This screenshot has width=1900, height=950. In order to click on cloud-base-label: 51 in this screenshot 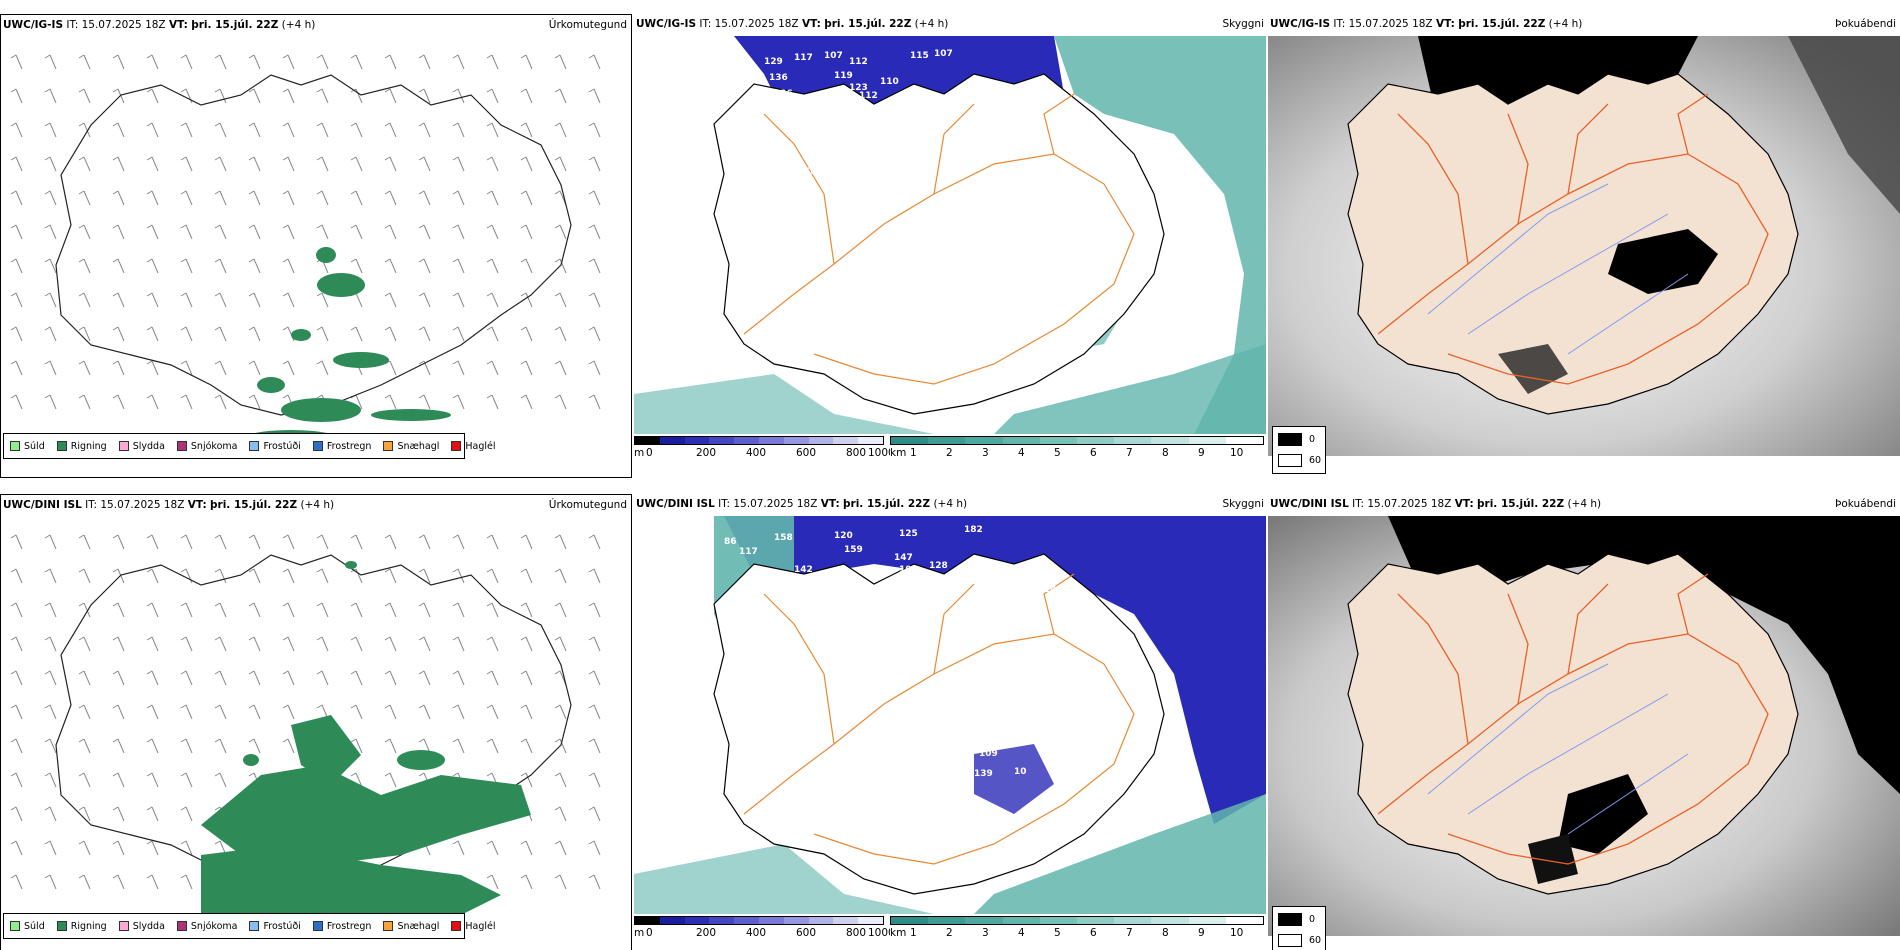, I will do `click(1010, 652)`.